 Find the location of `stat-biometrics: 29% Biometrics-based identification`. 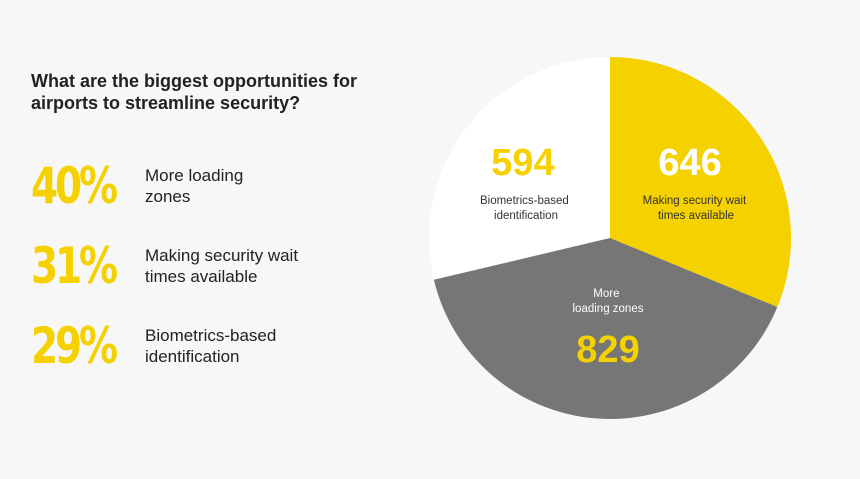

stat-biometrics: 29% Biometrics-based identification is located at coordinates (168, 346).